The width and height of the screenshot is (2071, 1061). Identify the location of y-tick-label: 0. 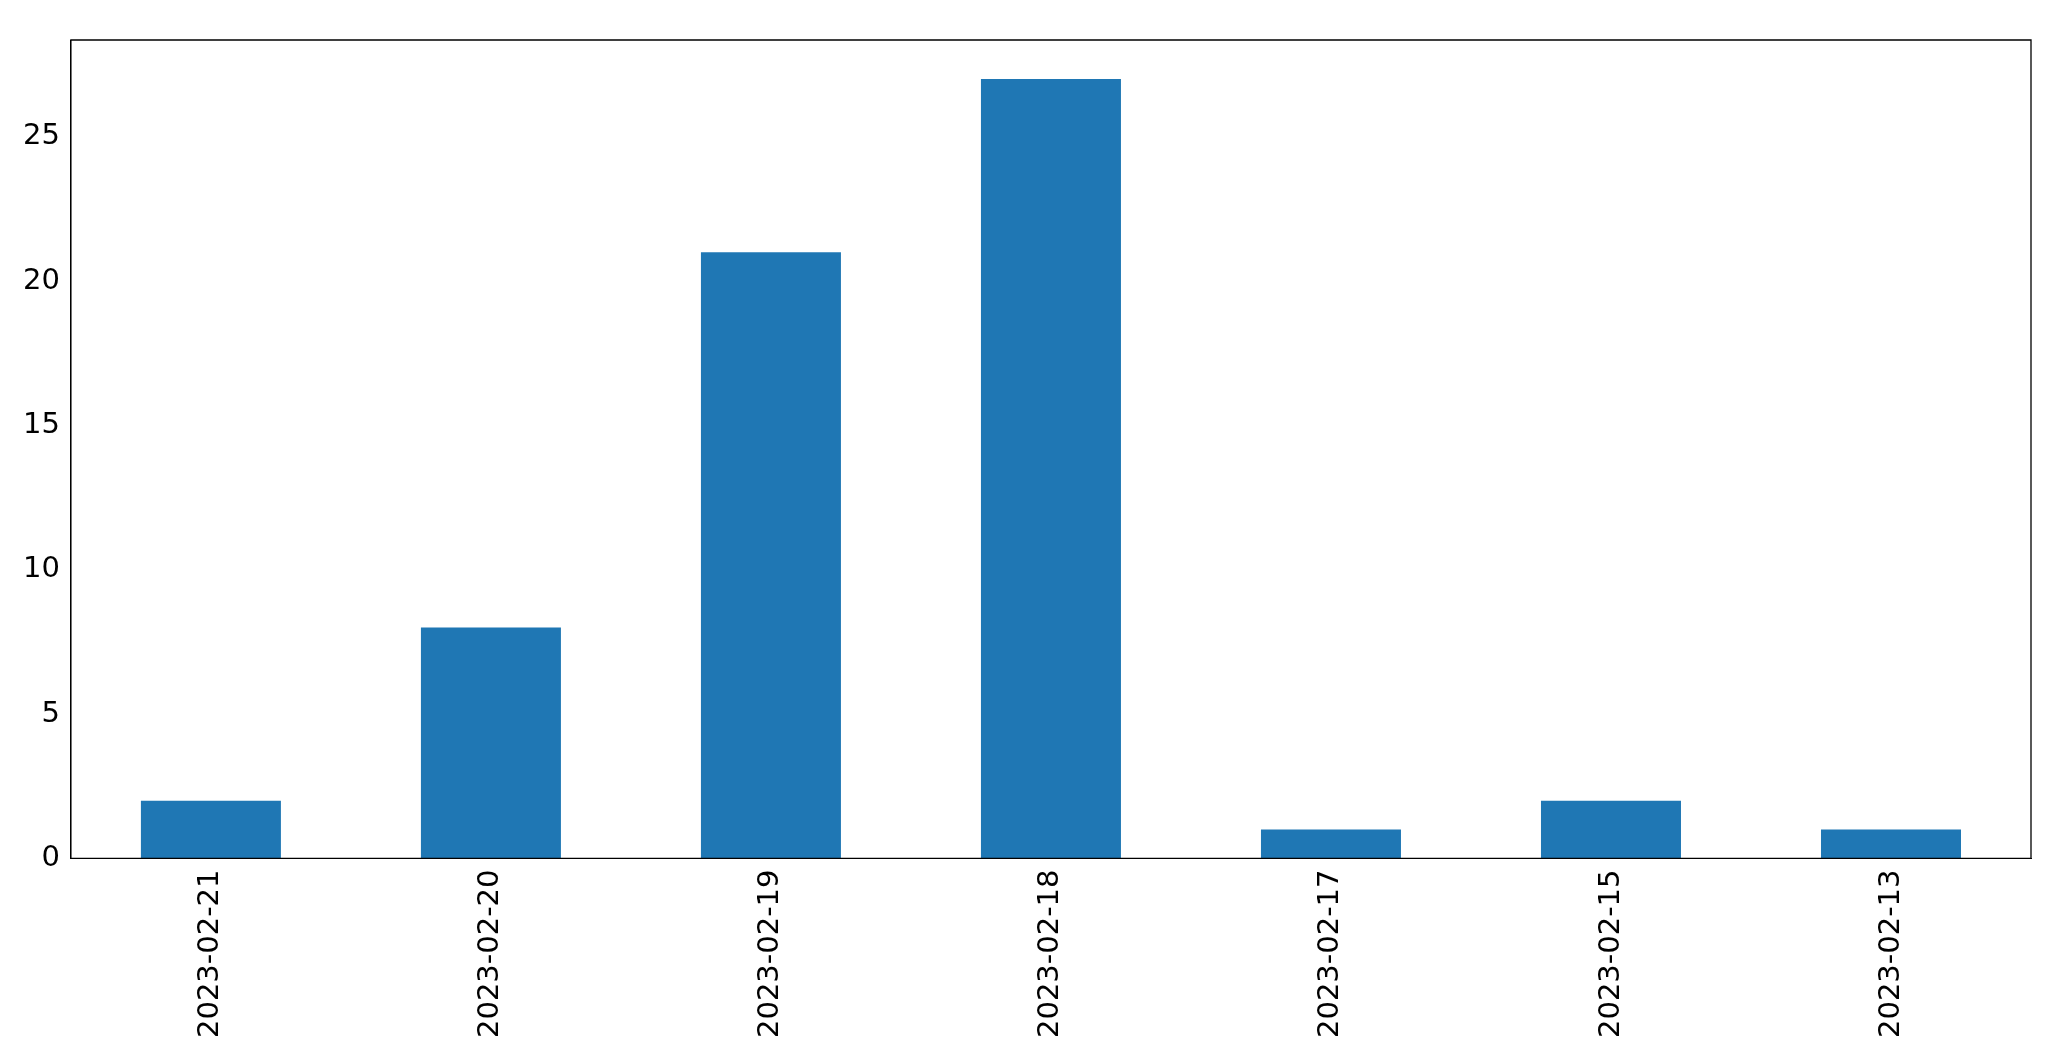
(50, 856).